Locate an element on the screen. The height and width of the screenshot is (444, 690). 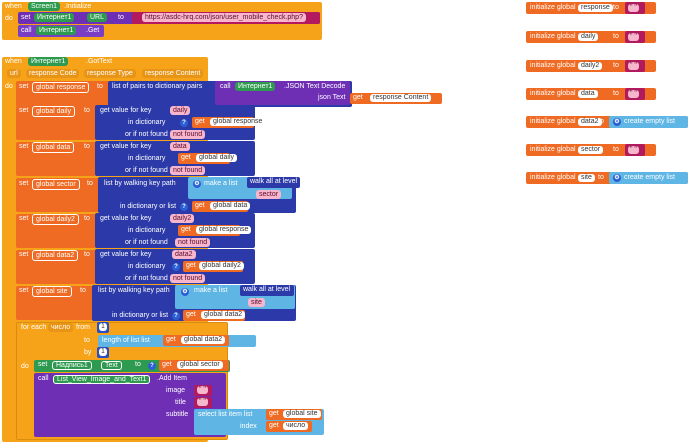
key-text: data is located at coordinates (180, 146).